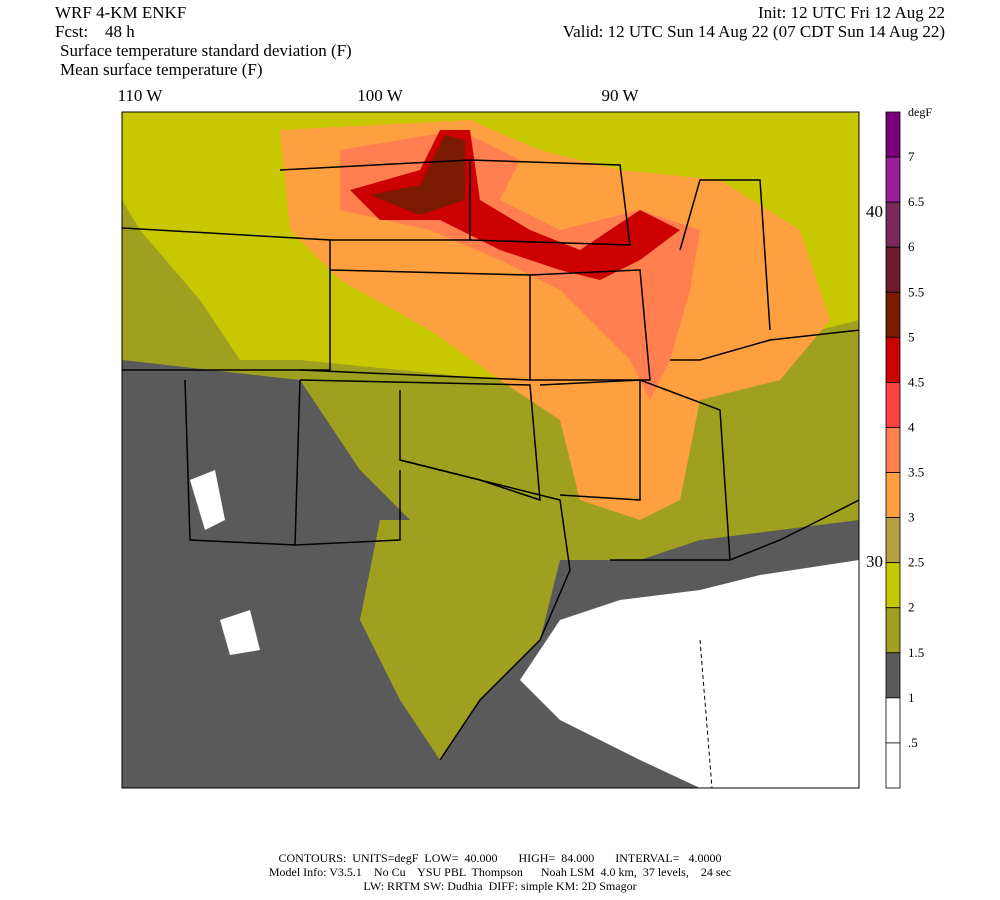  I want to click on colorbar-label: .5, so click(913, 742).